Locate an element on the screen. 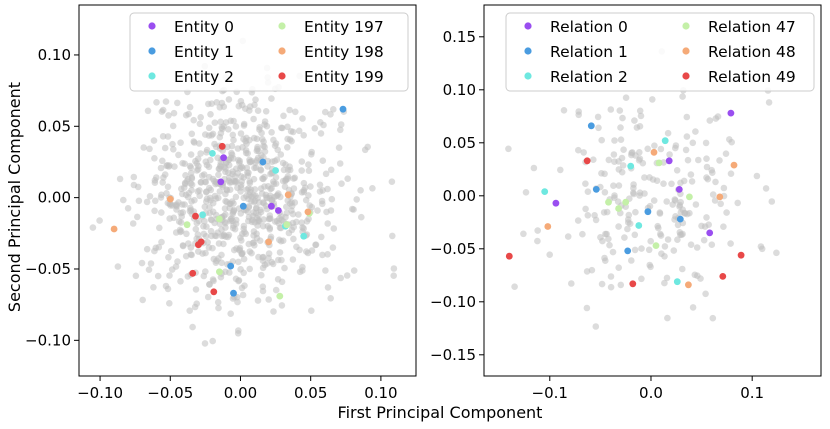 This screenshot has height=429, width=830. y-tick-label: 0.05 is located at coordinates (459, 143).